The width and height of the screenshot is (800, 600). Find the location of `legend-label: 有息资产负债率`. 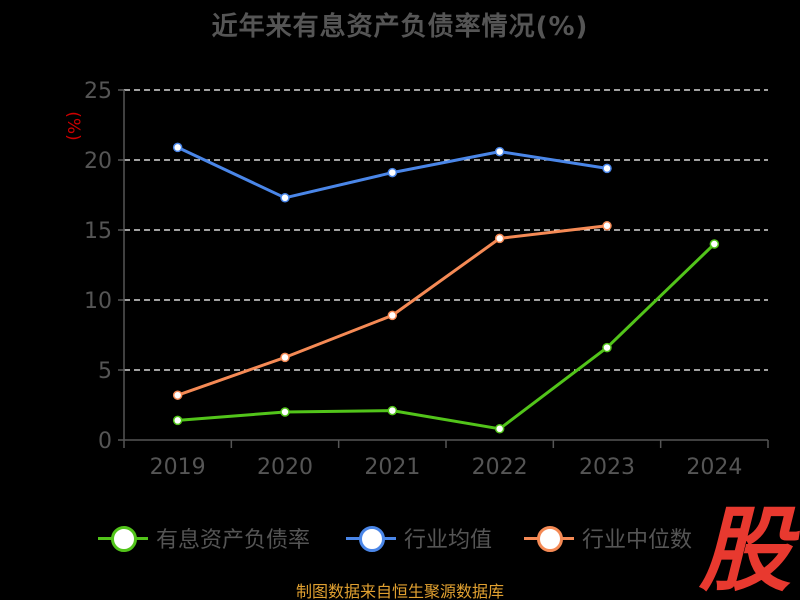

legend-label: 有息资产负债率 is located at coordinates (233, 540).